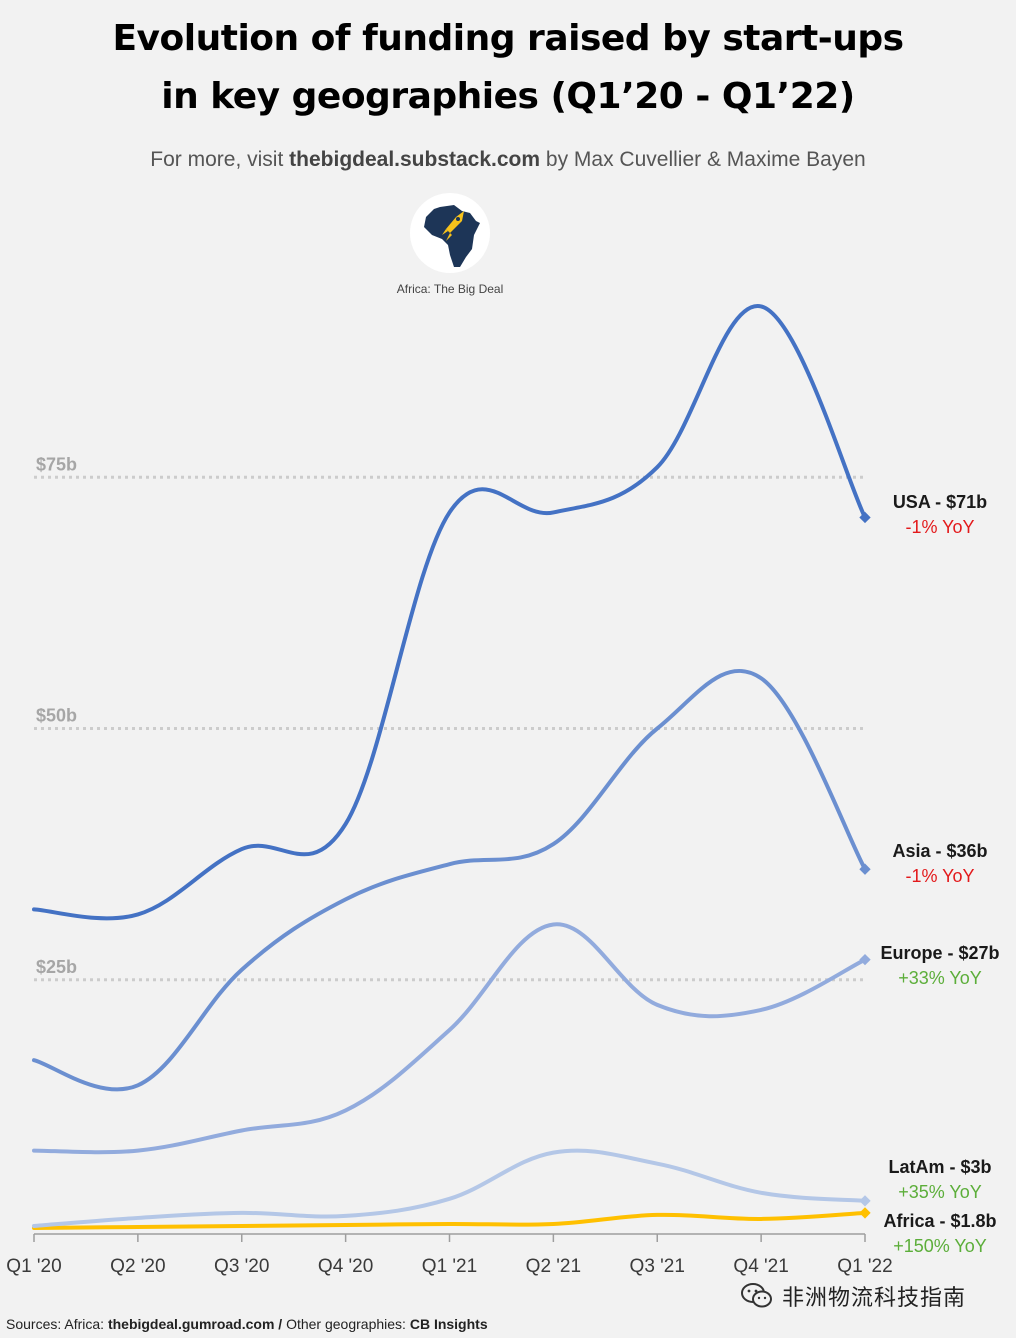  I want to click on series-yoy-label-africa: +150% YoY, so click(940, 1246).